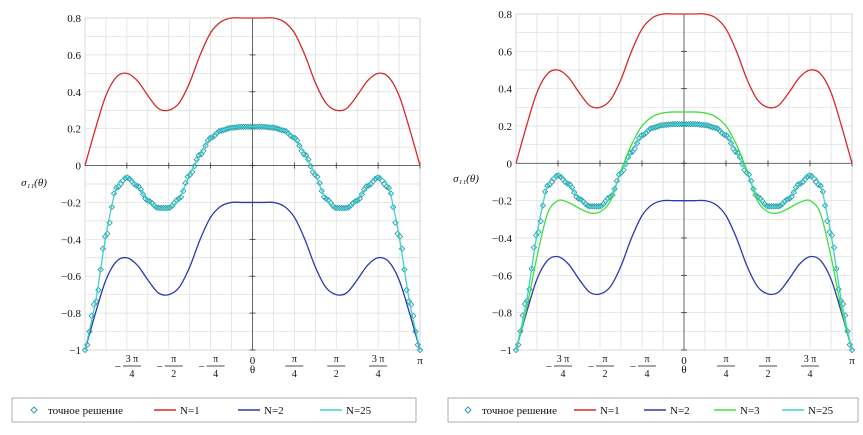 The image size is (863, 435). What do you see at coordinates (768, 367) in the screenshot?
I see `x-tick-label: π2` at bounding box center [768, 367].